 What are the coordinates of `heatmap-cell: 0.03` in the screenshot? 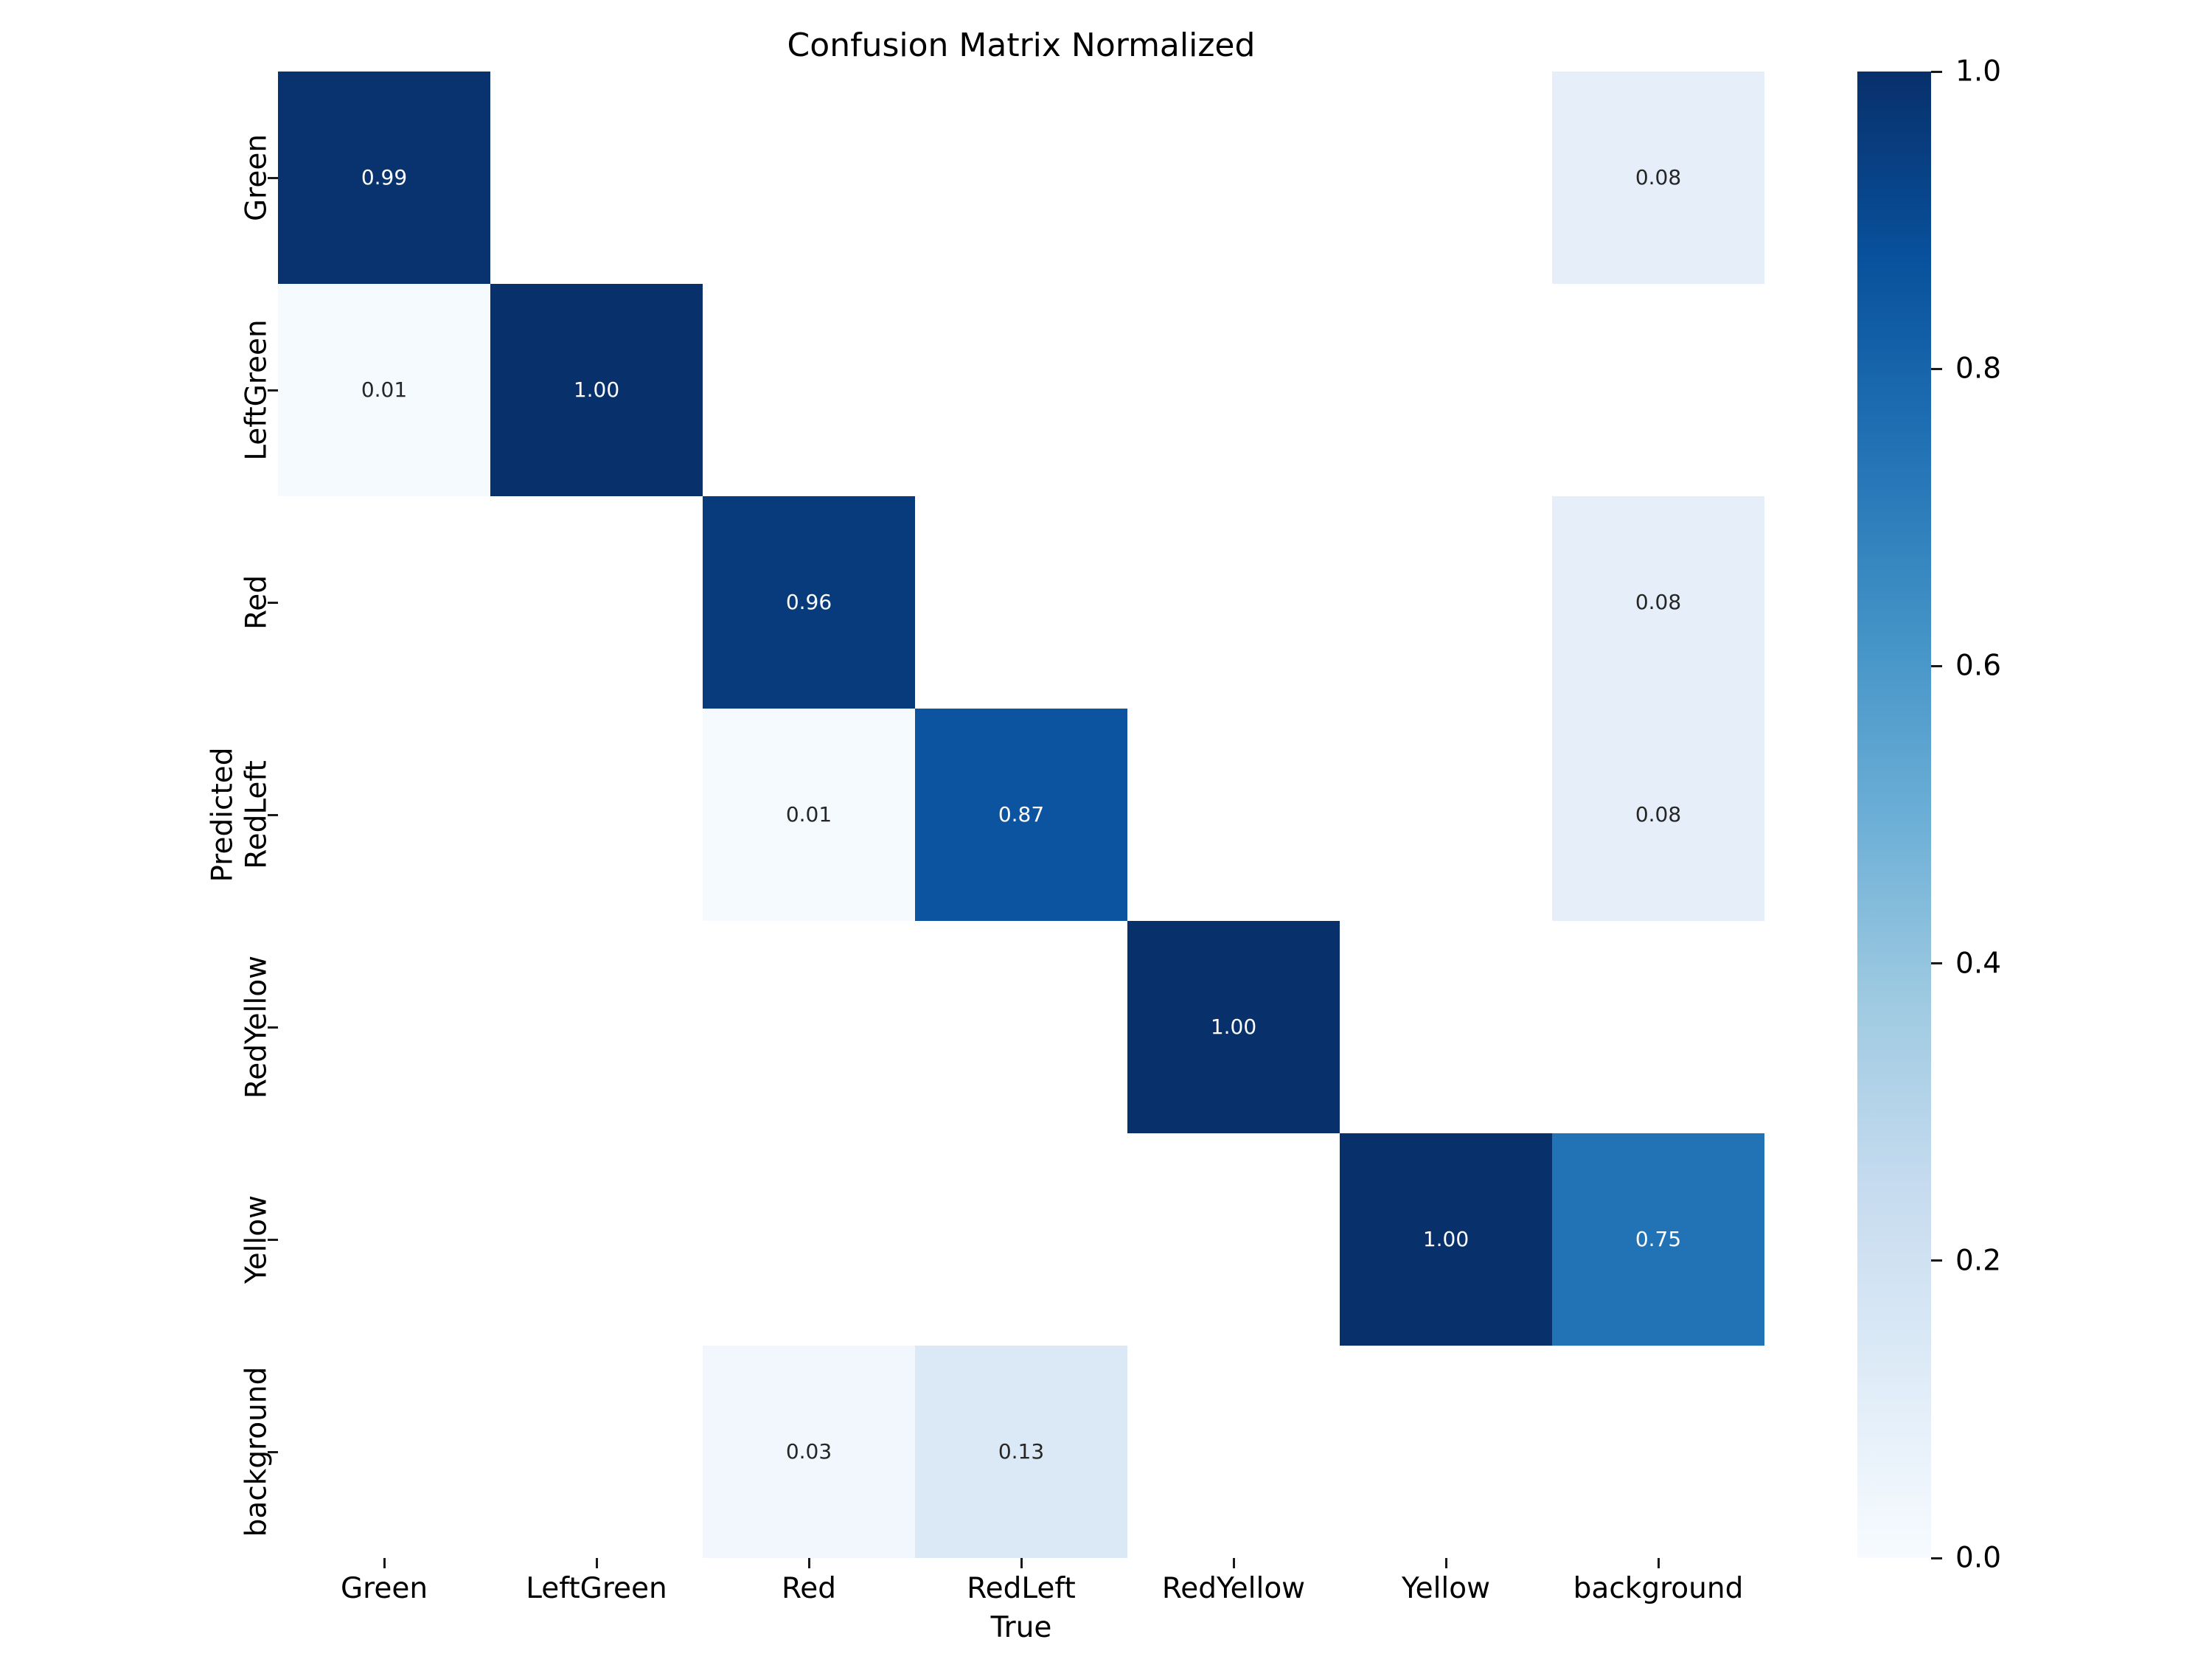 It's located at (809, 1452).